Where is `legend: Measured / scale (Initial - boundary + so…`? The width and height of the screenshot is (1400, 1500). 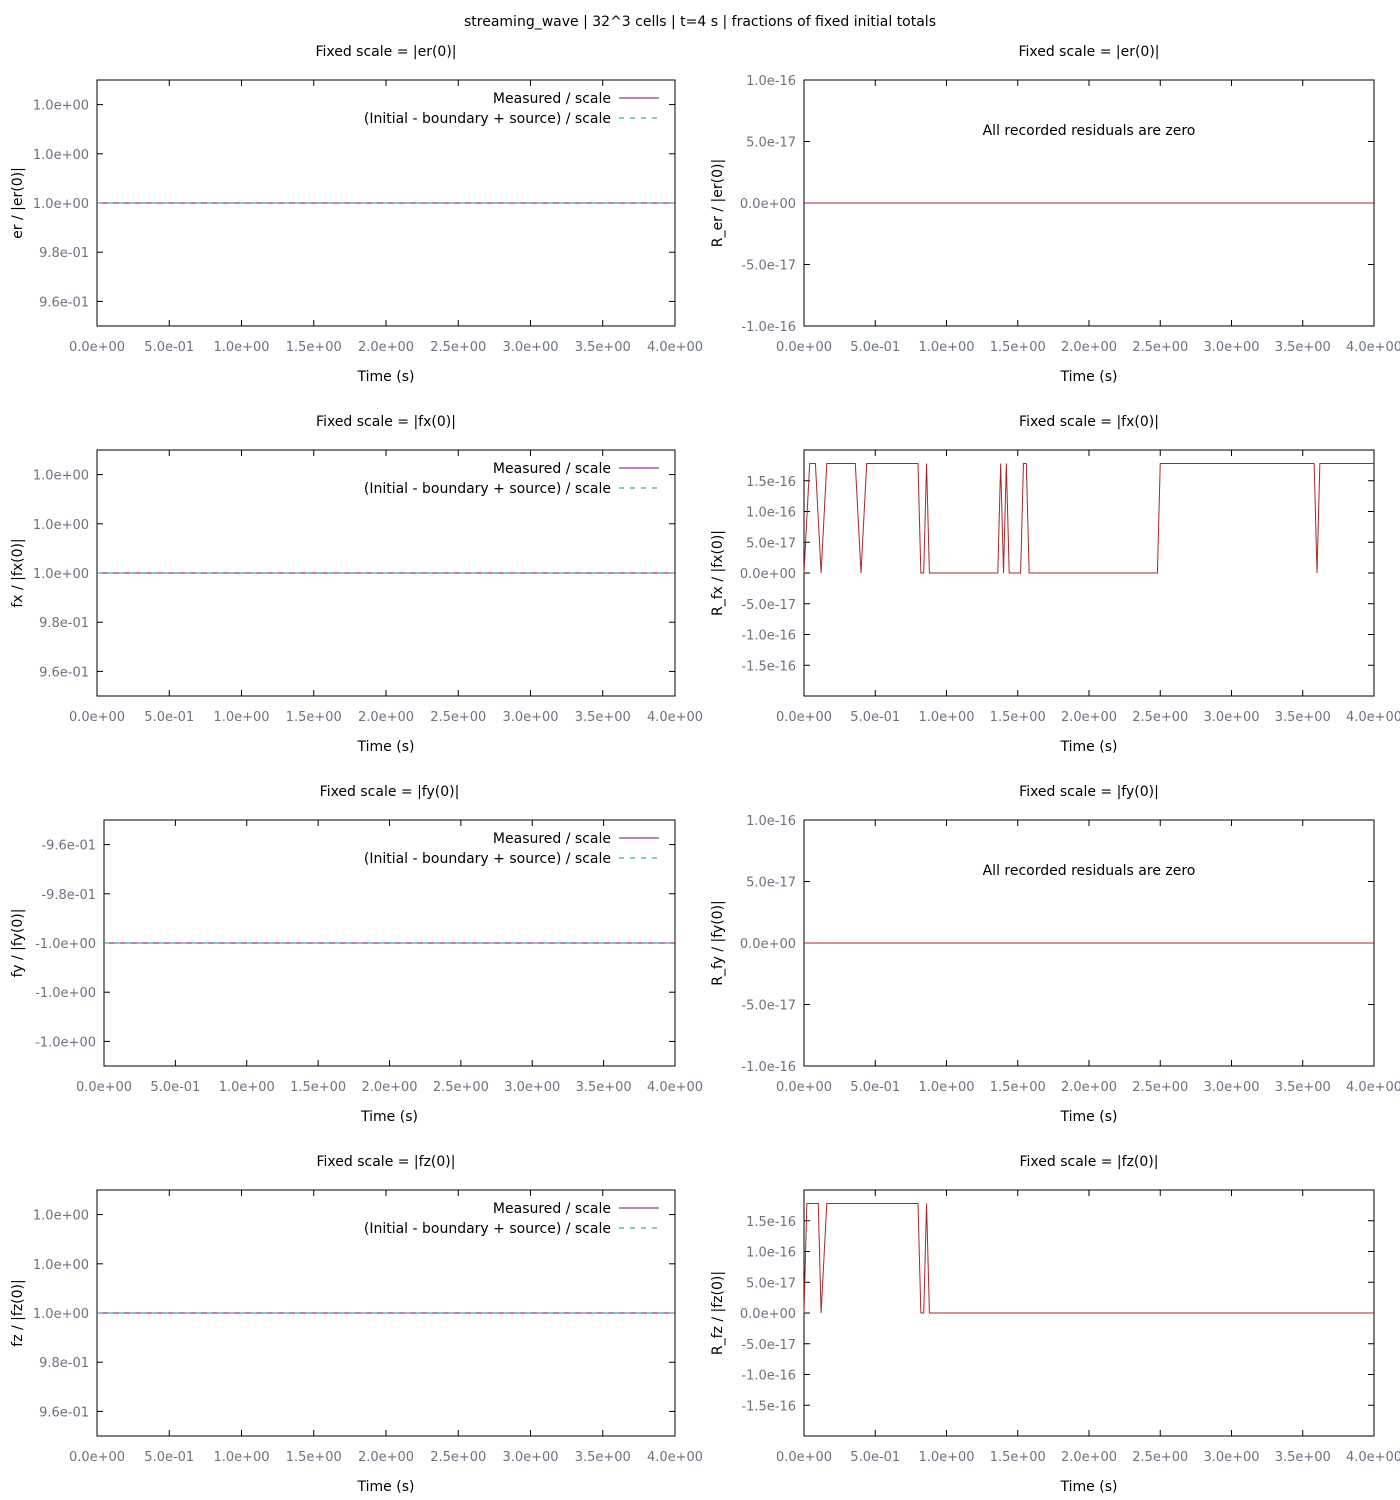 legend: Measured / scale (Initial - boundary + so… is located at coordinates (511, 849).